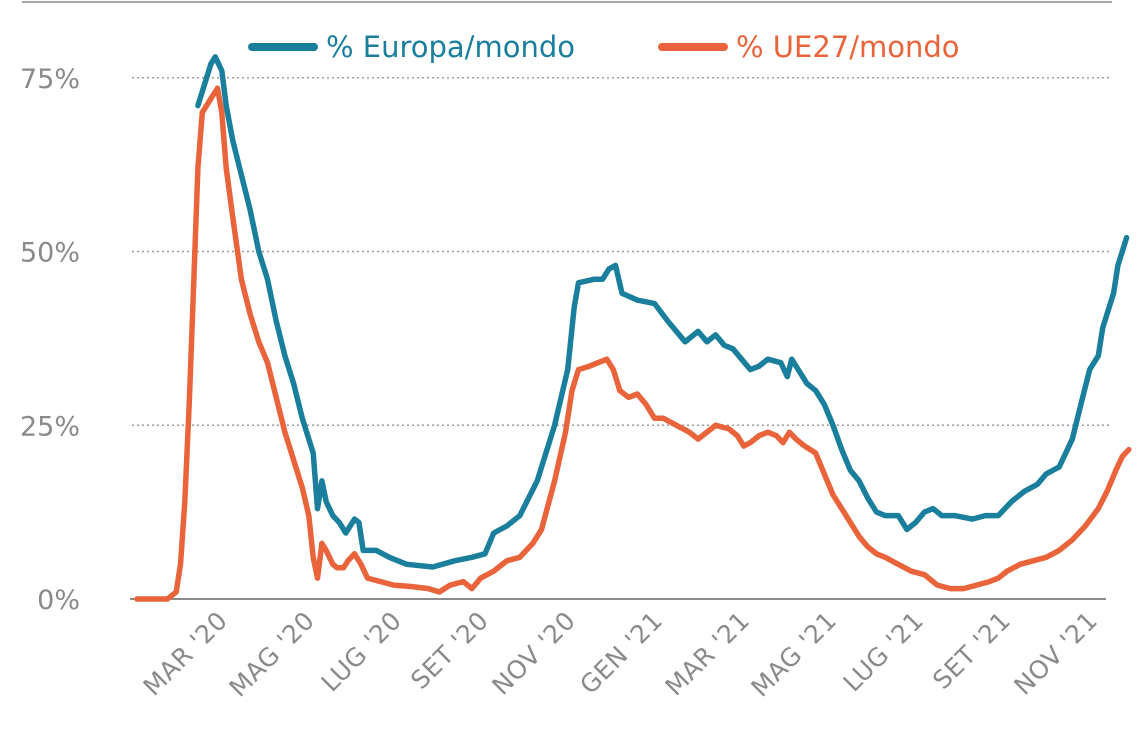  Describe the element at coordinates (449, 650) in the screenshot. I see `x-tick-label: SET '20` at that location.